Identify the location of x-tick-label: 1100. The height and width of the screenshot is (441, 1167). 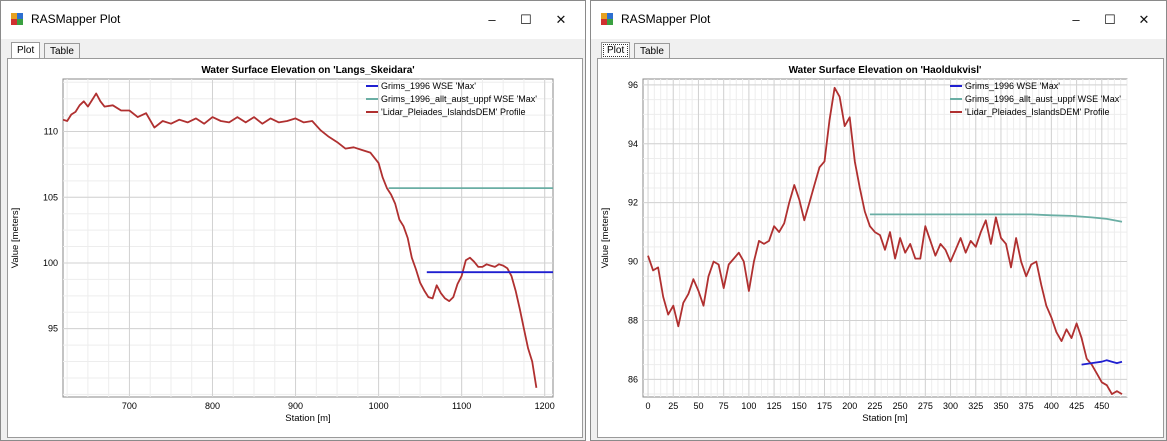
(461, 406).